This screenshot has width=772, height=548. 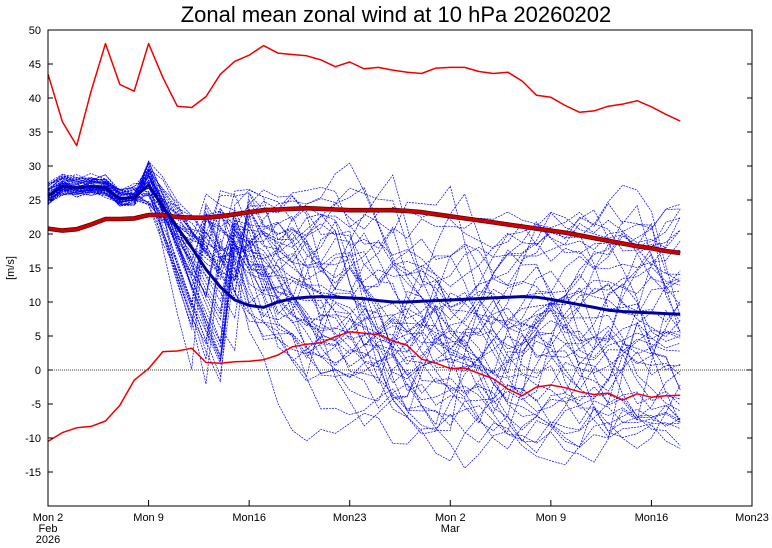 What do you see at coordinates (48, 540) in the screenshot?
I see `x-tick-year-label: 2026` at bounding box center [48, 540].